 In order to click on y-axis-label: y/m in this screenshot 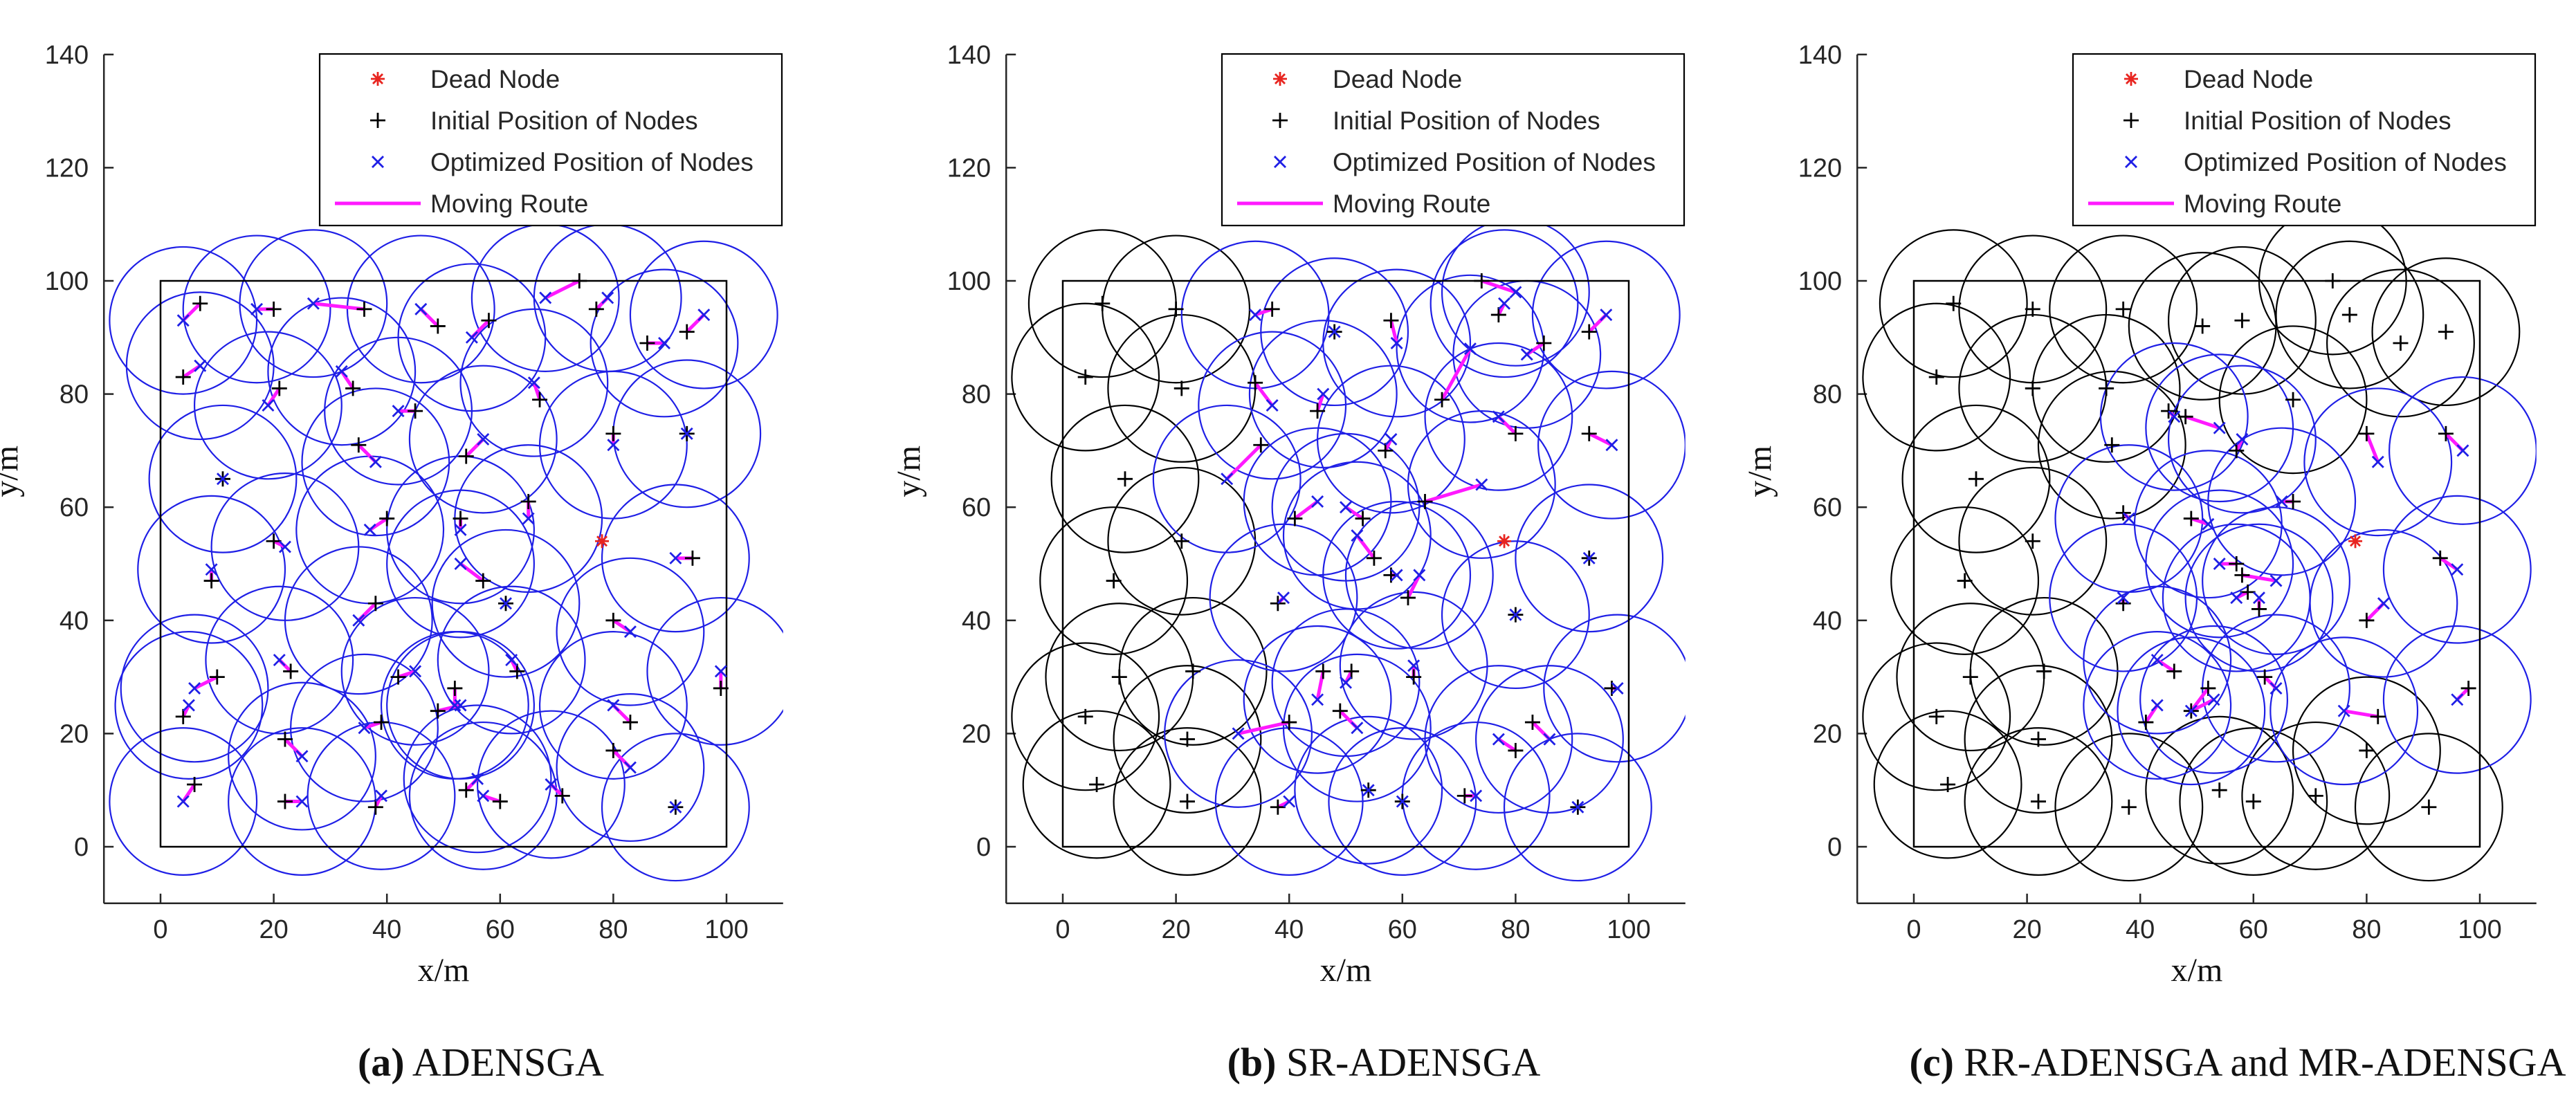, I will do `click(1760, 472)`.